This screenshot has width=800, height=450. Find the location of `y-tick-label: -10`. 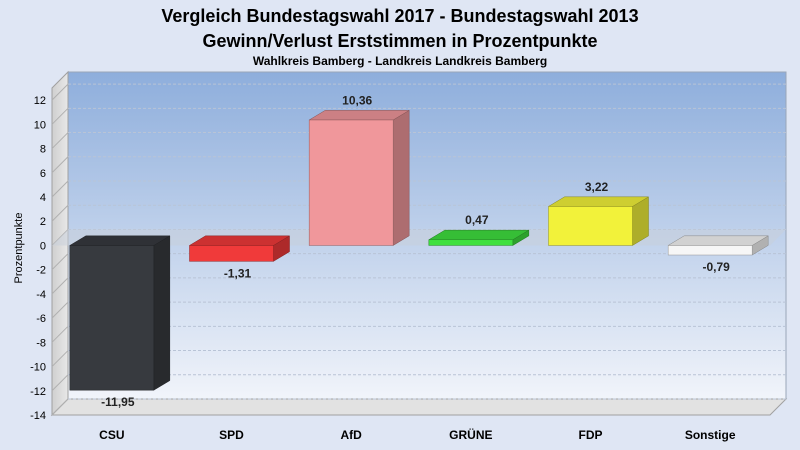

y-tick-label: -10 is located at coordinates (38, 368).